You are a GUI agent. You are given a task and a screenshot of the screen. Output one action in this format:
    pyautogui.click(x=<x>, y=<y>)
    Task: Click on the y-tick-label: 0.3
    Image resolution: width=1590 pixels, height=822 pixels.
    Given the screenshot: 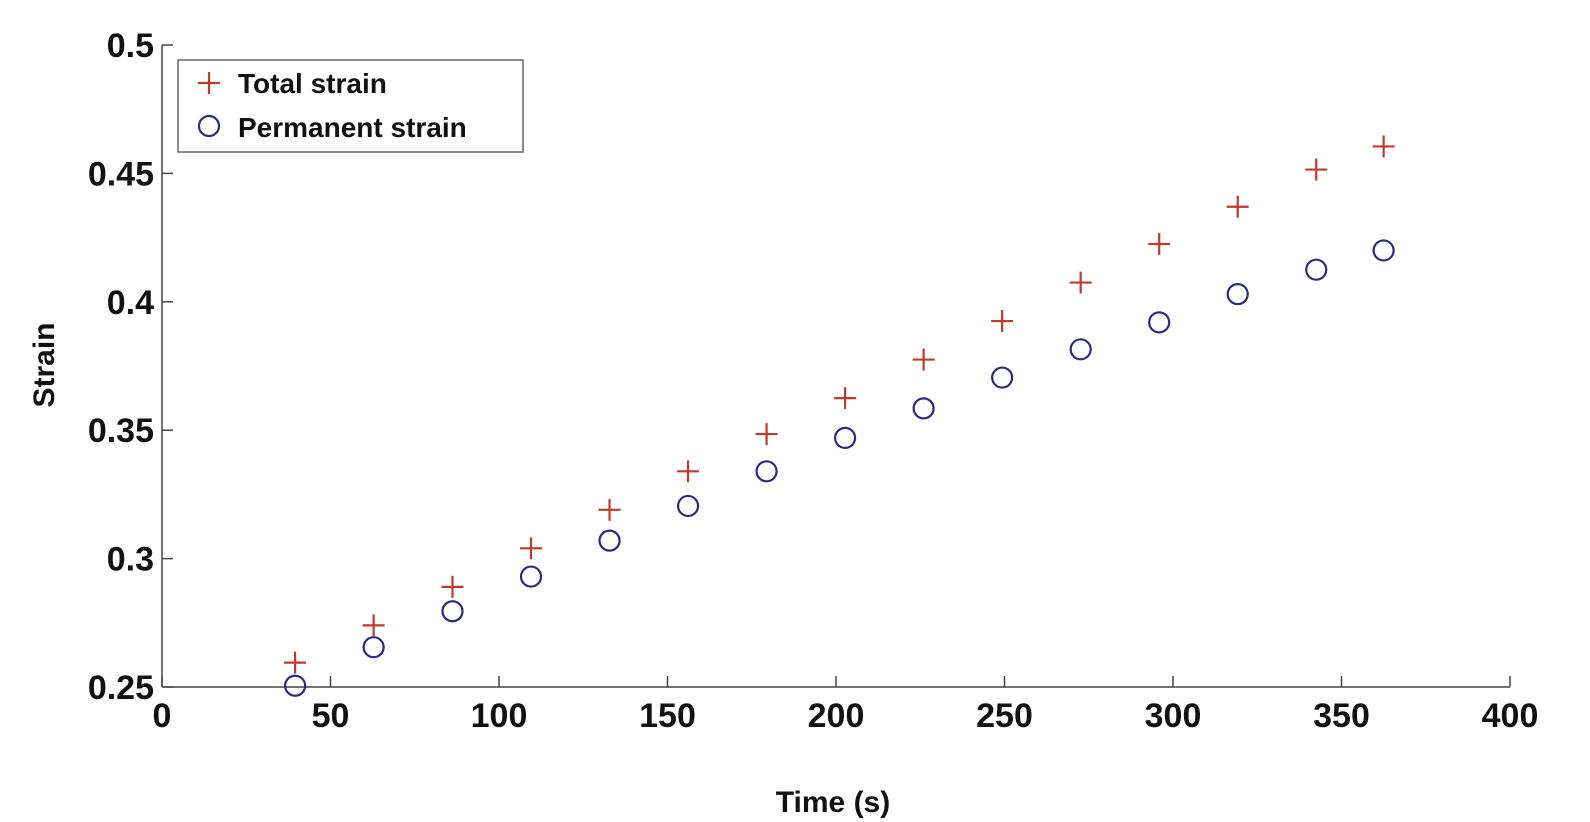 What is the action you would take?
    pyautogui.click(x=130, y=560)
    